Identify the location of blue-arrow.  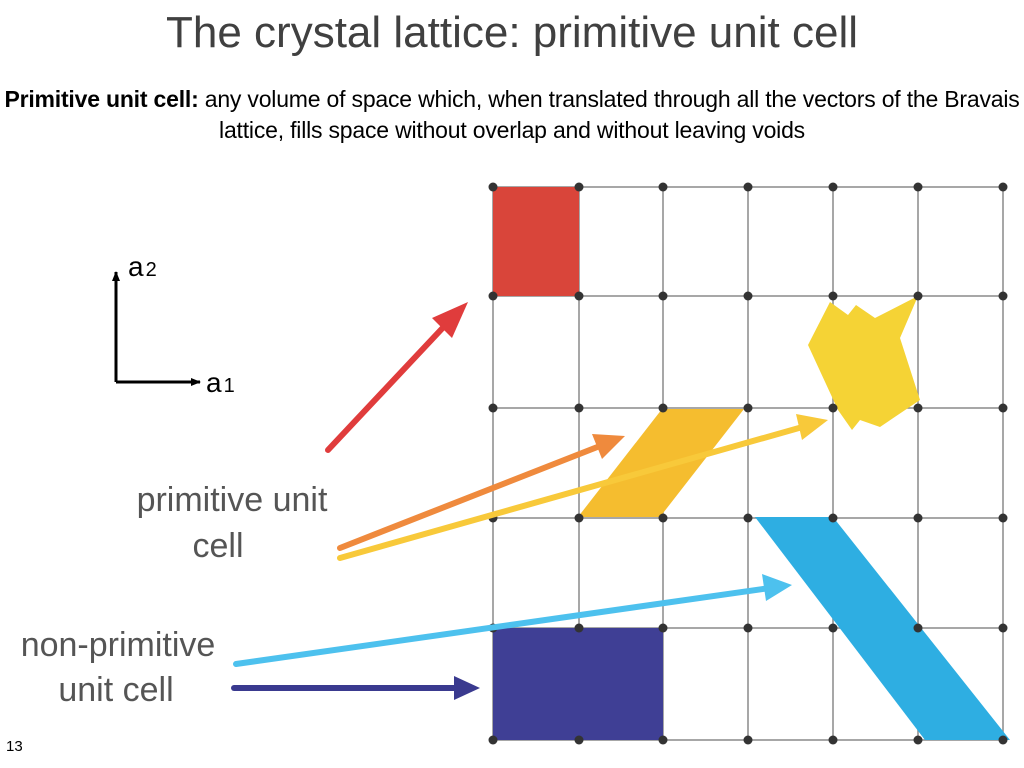
(512, 620).